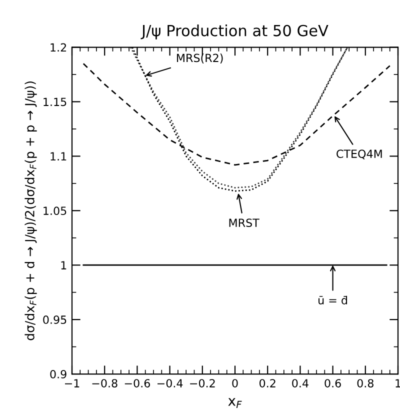 The image size is (400, 411). Describe the element at coordinates (333, 300) in the screenshot. I see `annotation: ū = d̄` at that location.